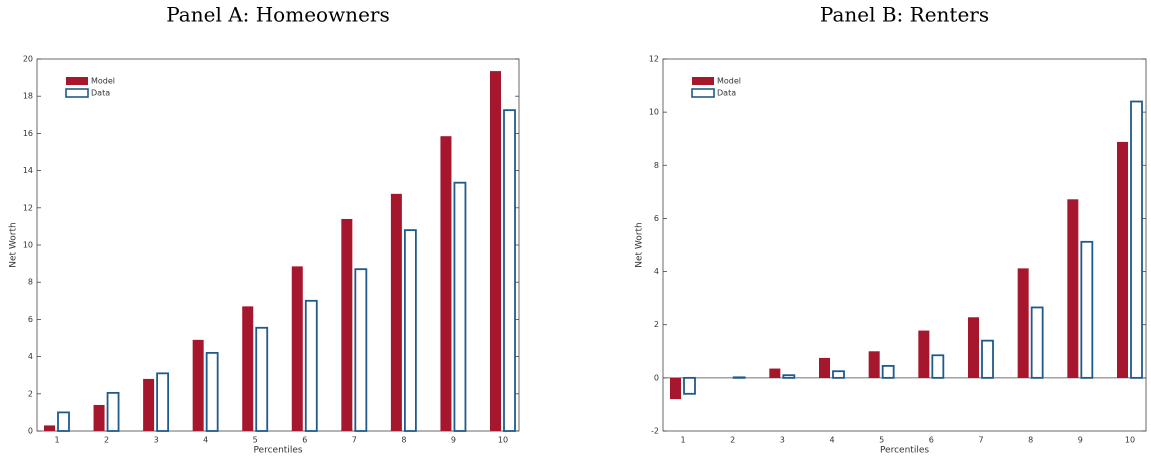  What do you see at coordinates (28, 96) in the screenshot?
I see `y-tick-label: 18` at bounding box center [28, 96].